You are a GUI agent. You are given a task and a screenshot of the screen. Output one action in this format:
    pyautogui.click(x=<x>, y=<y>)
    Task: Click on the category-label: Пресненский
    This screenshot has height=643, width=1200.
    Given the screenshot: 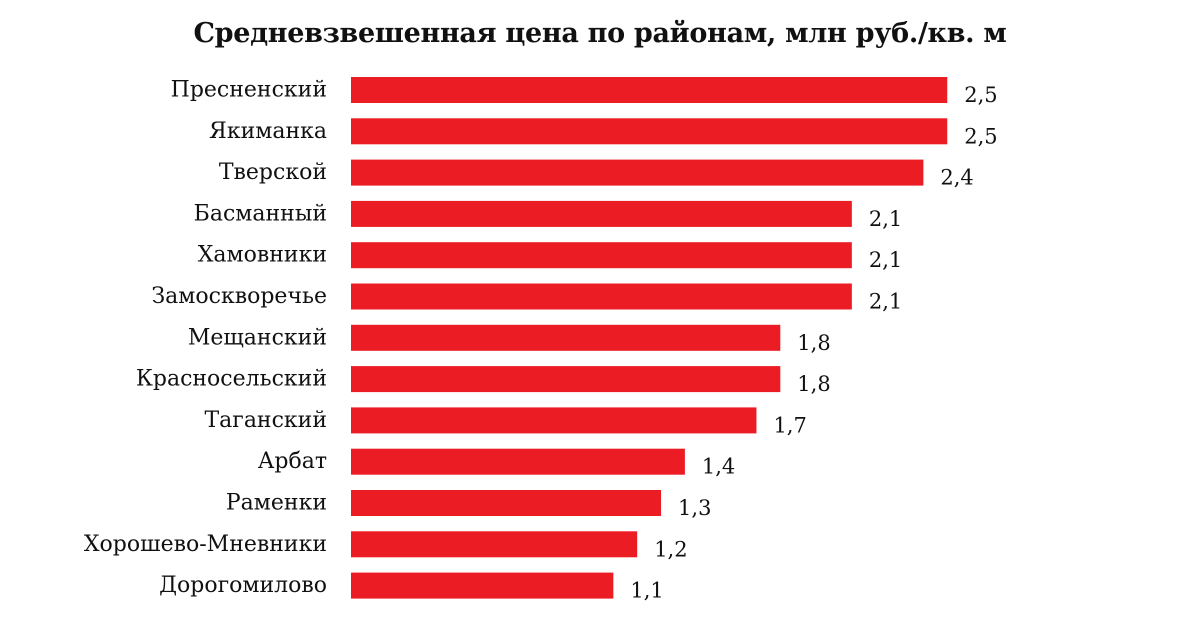 What is the action you would take?
    pyautogui.click(x=249, y=90)
    